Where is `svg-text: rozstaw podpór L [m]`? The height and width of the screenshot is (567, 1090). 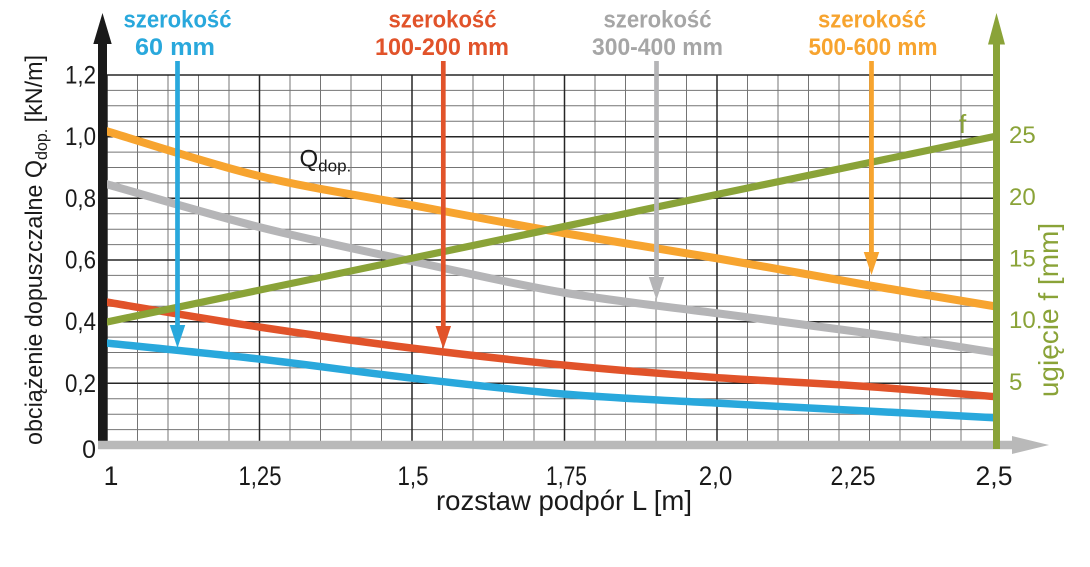
svg-text: rozstaw podpór L [m] is located at coordinates (564, 500).